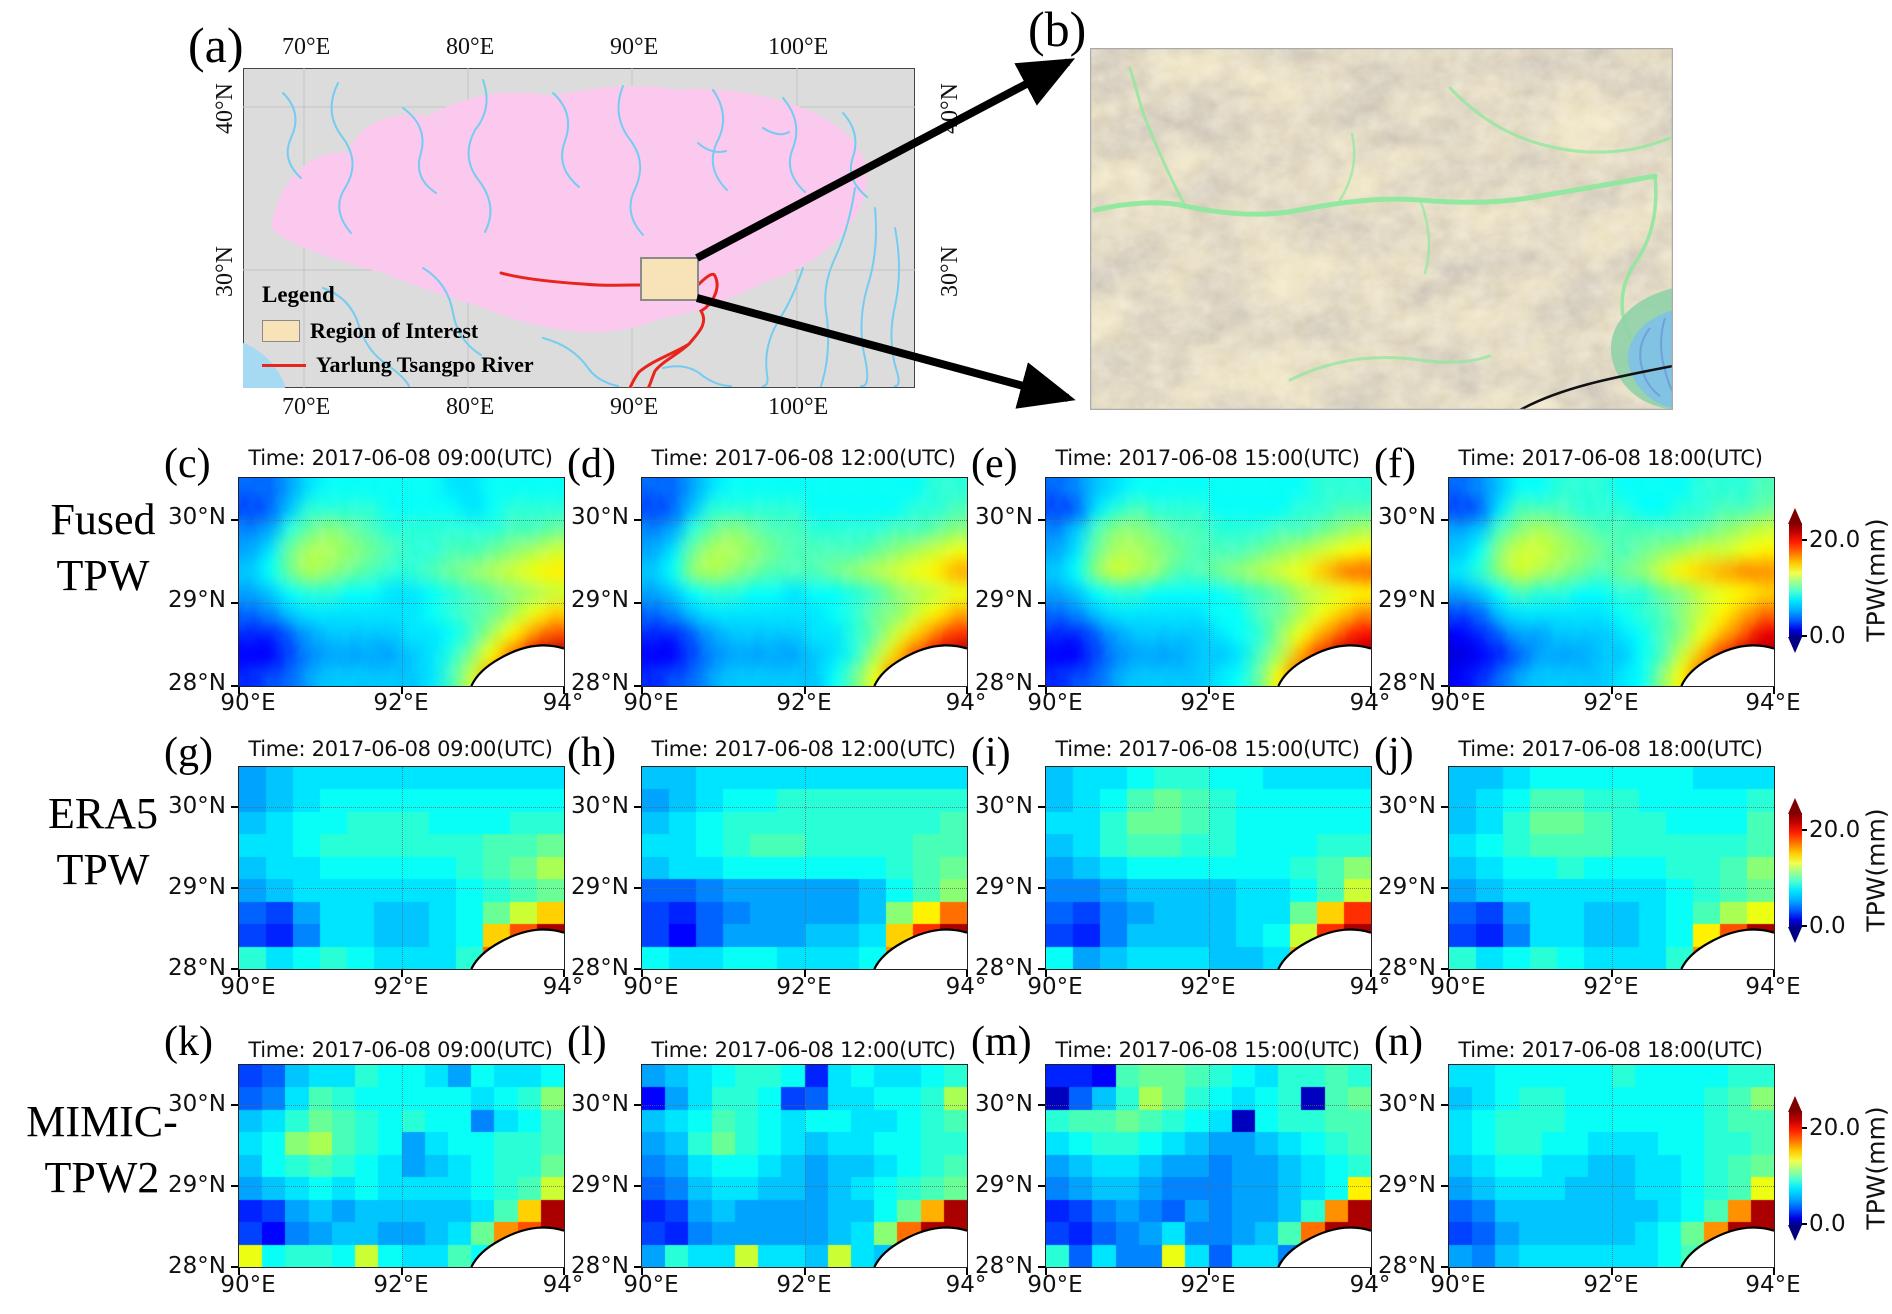 The image size is (1892, 1314). What do you see at coordinates (1407, 887) in the screenshot?
I see `panel-j-lat-29: 29°N` at bounding box center [1407, 887].